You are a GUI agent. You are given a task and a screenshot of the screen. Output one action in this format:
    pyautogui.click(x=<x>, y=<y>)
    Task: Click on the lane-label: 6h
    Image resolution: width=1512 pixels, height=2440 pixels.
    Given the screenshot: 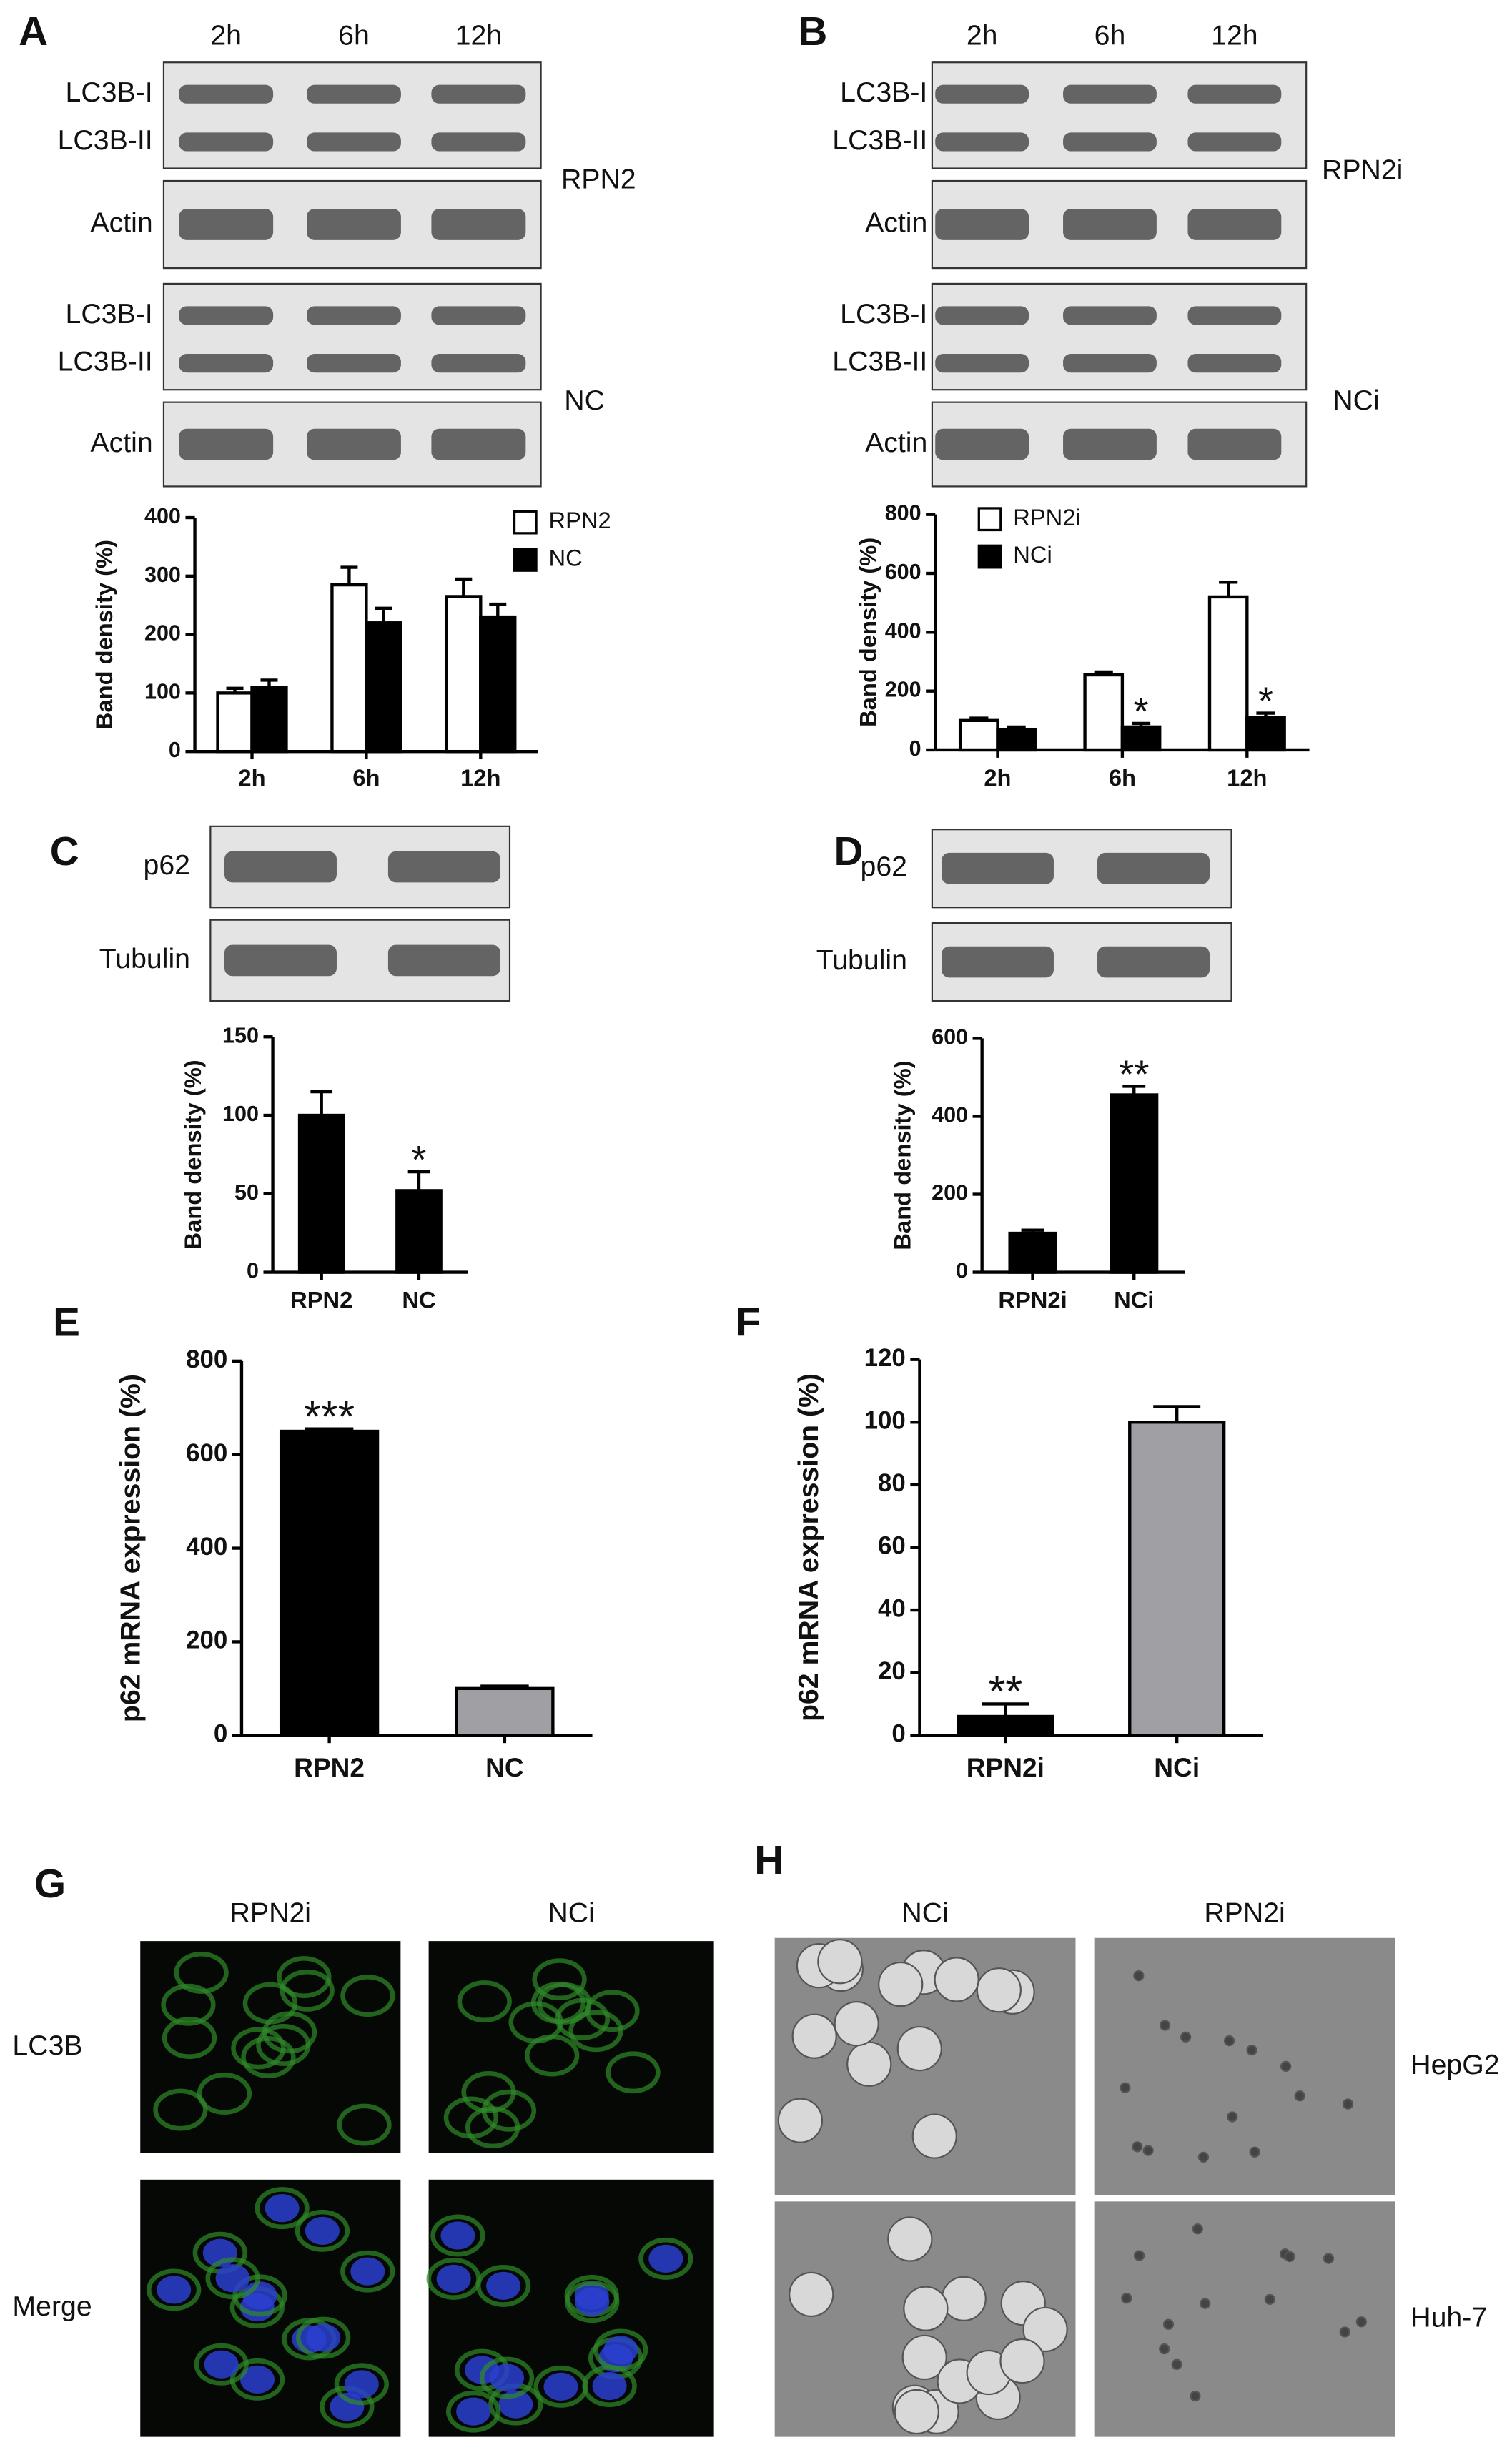 What is the action you would take?
    pyautogui.click(x=1110, y=35)
    